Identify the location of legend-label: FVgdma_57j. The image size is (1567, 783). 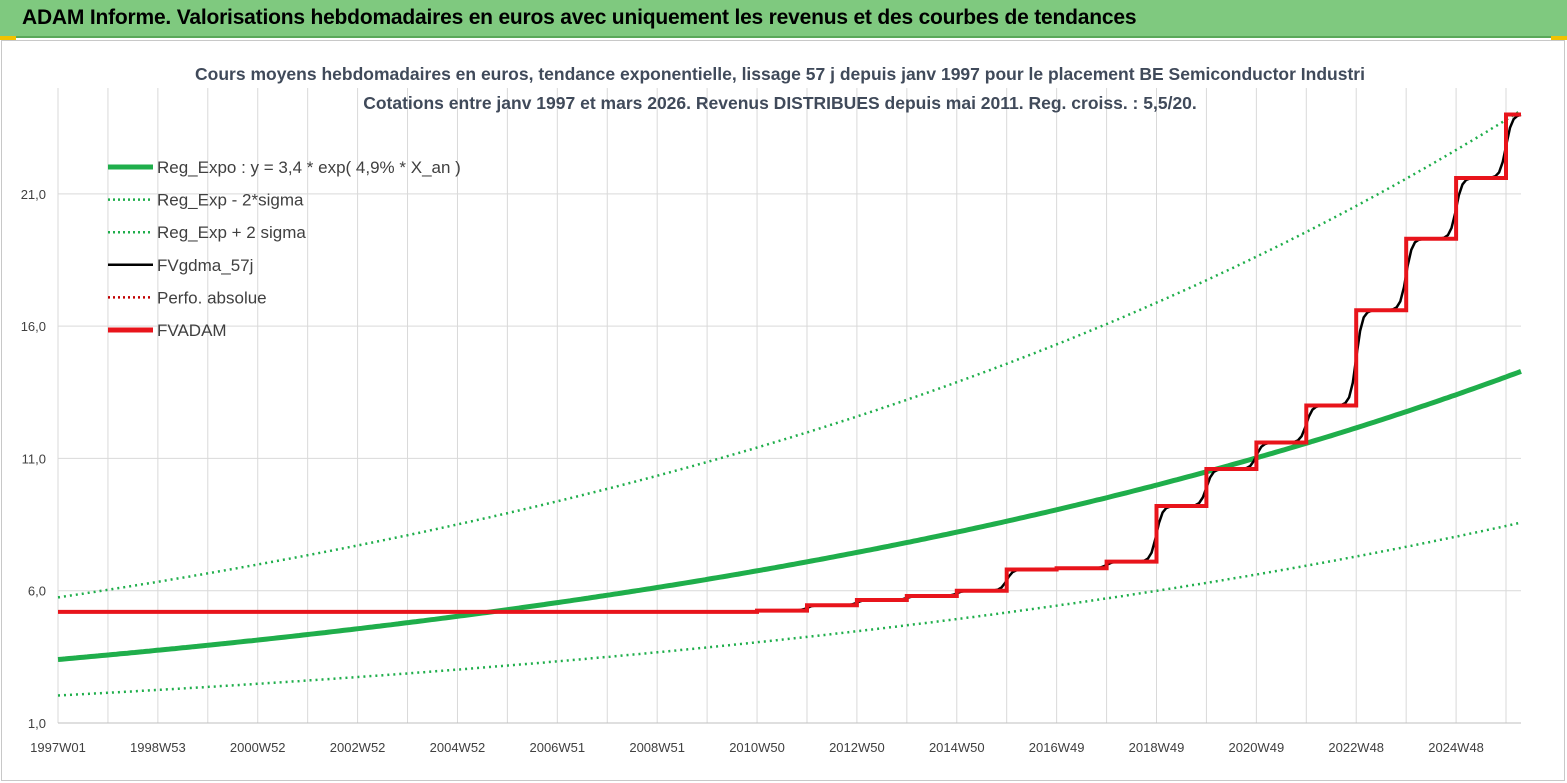
(205, 265).